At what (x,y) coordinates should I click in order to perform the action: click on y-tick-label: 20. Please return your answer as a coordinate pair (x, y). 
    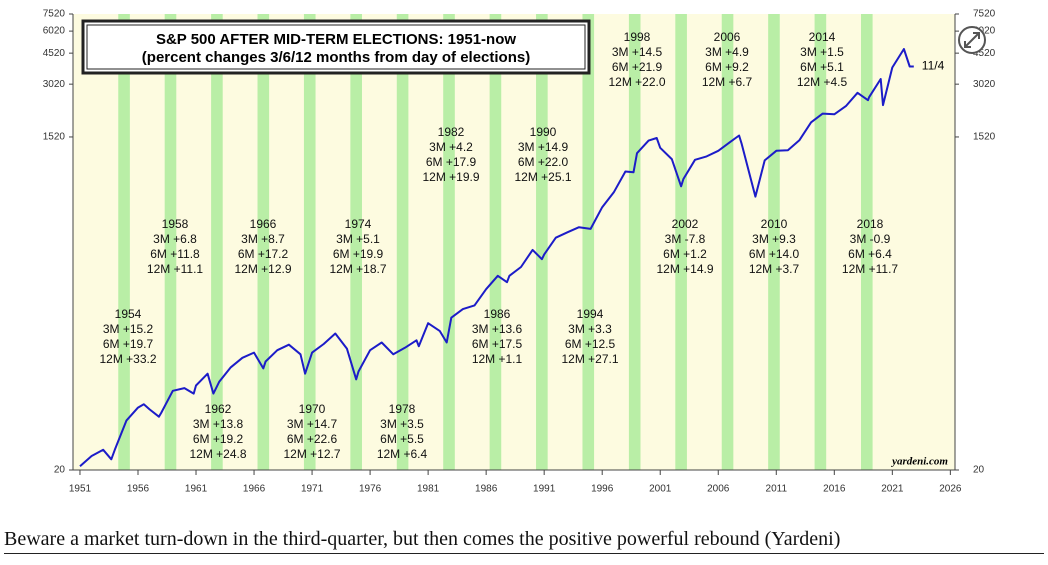
    Looking at the image, I should click on (60, 470).